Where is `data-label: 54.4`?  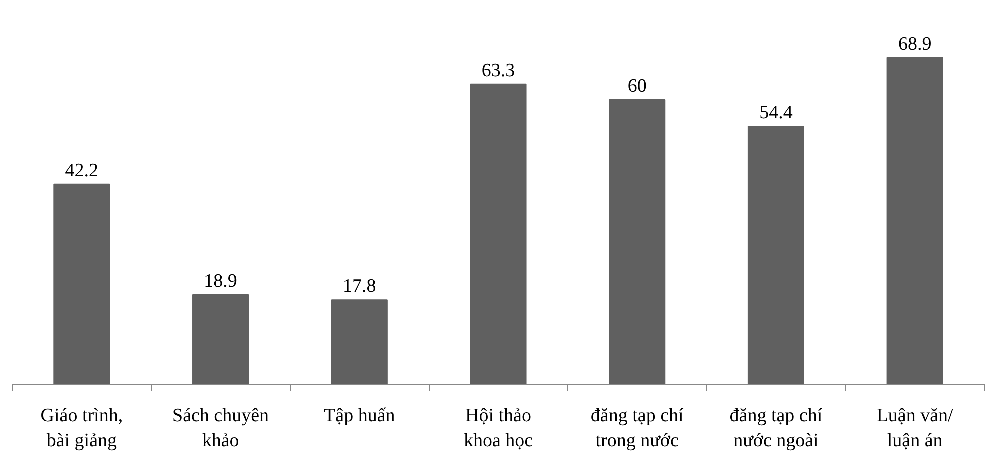 data-label: 54.4 is located at coordinates (777, 113).